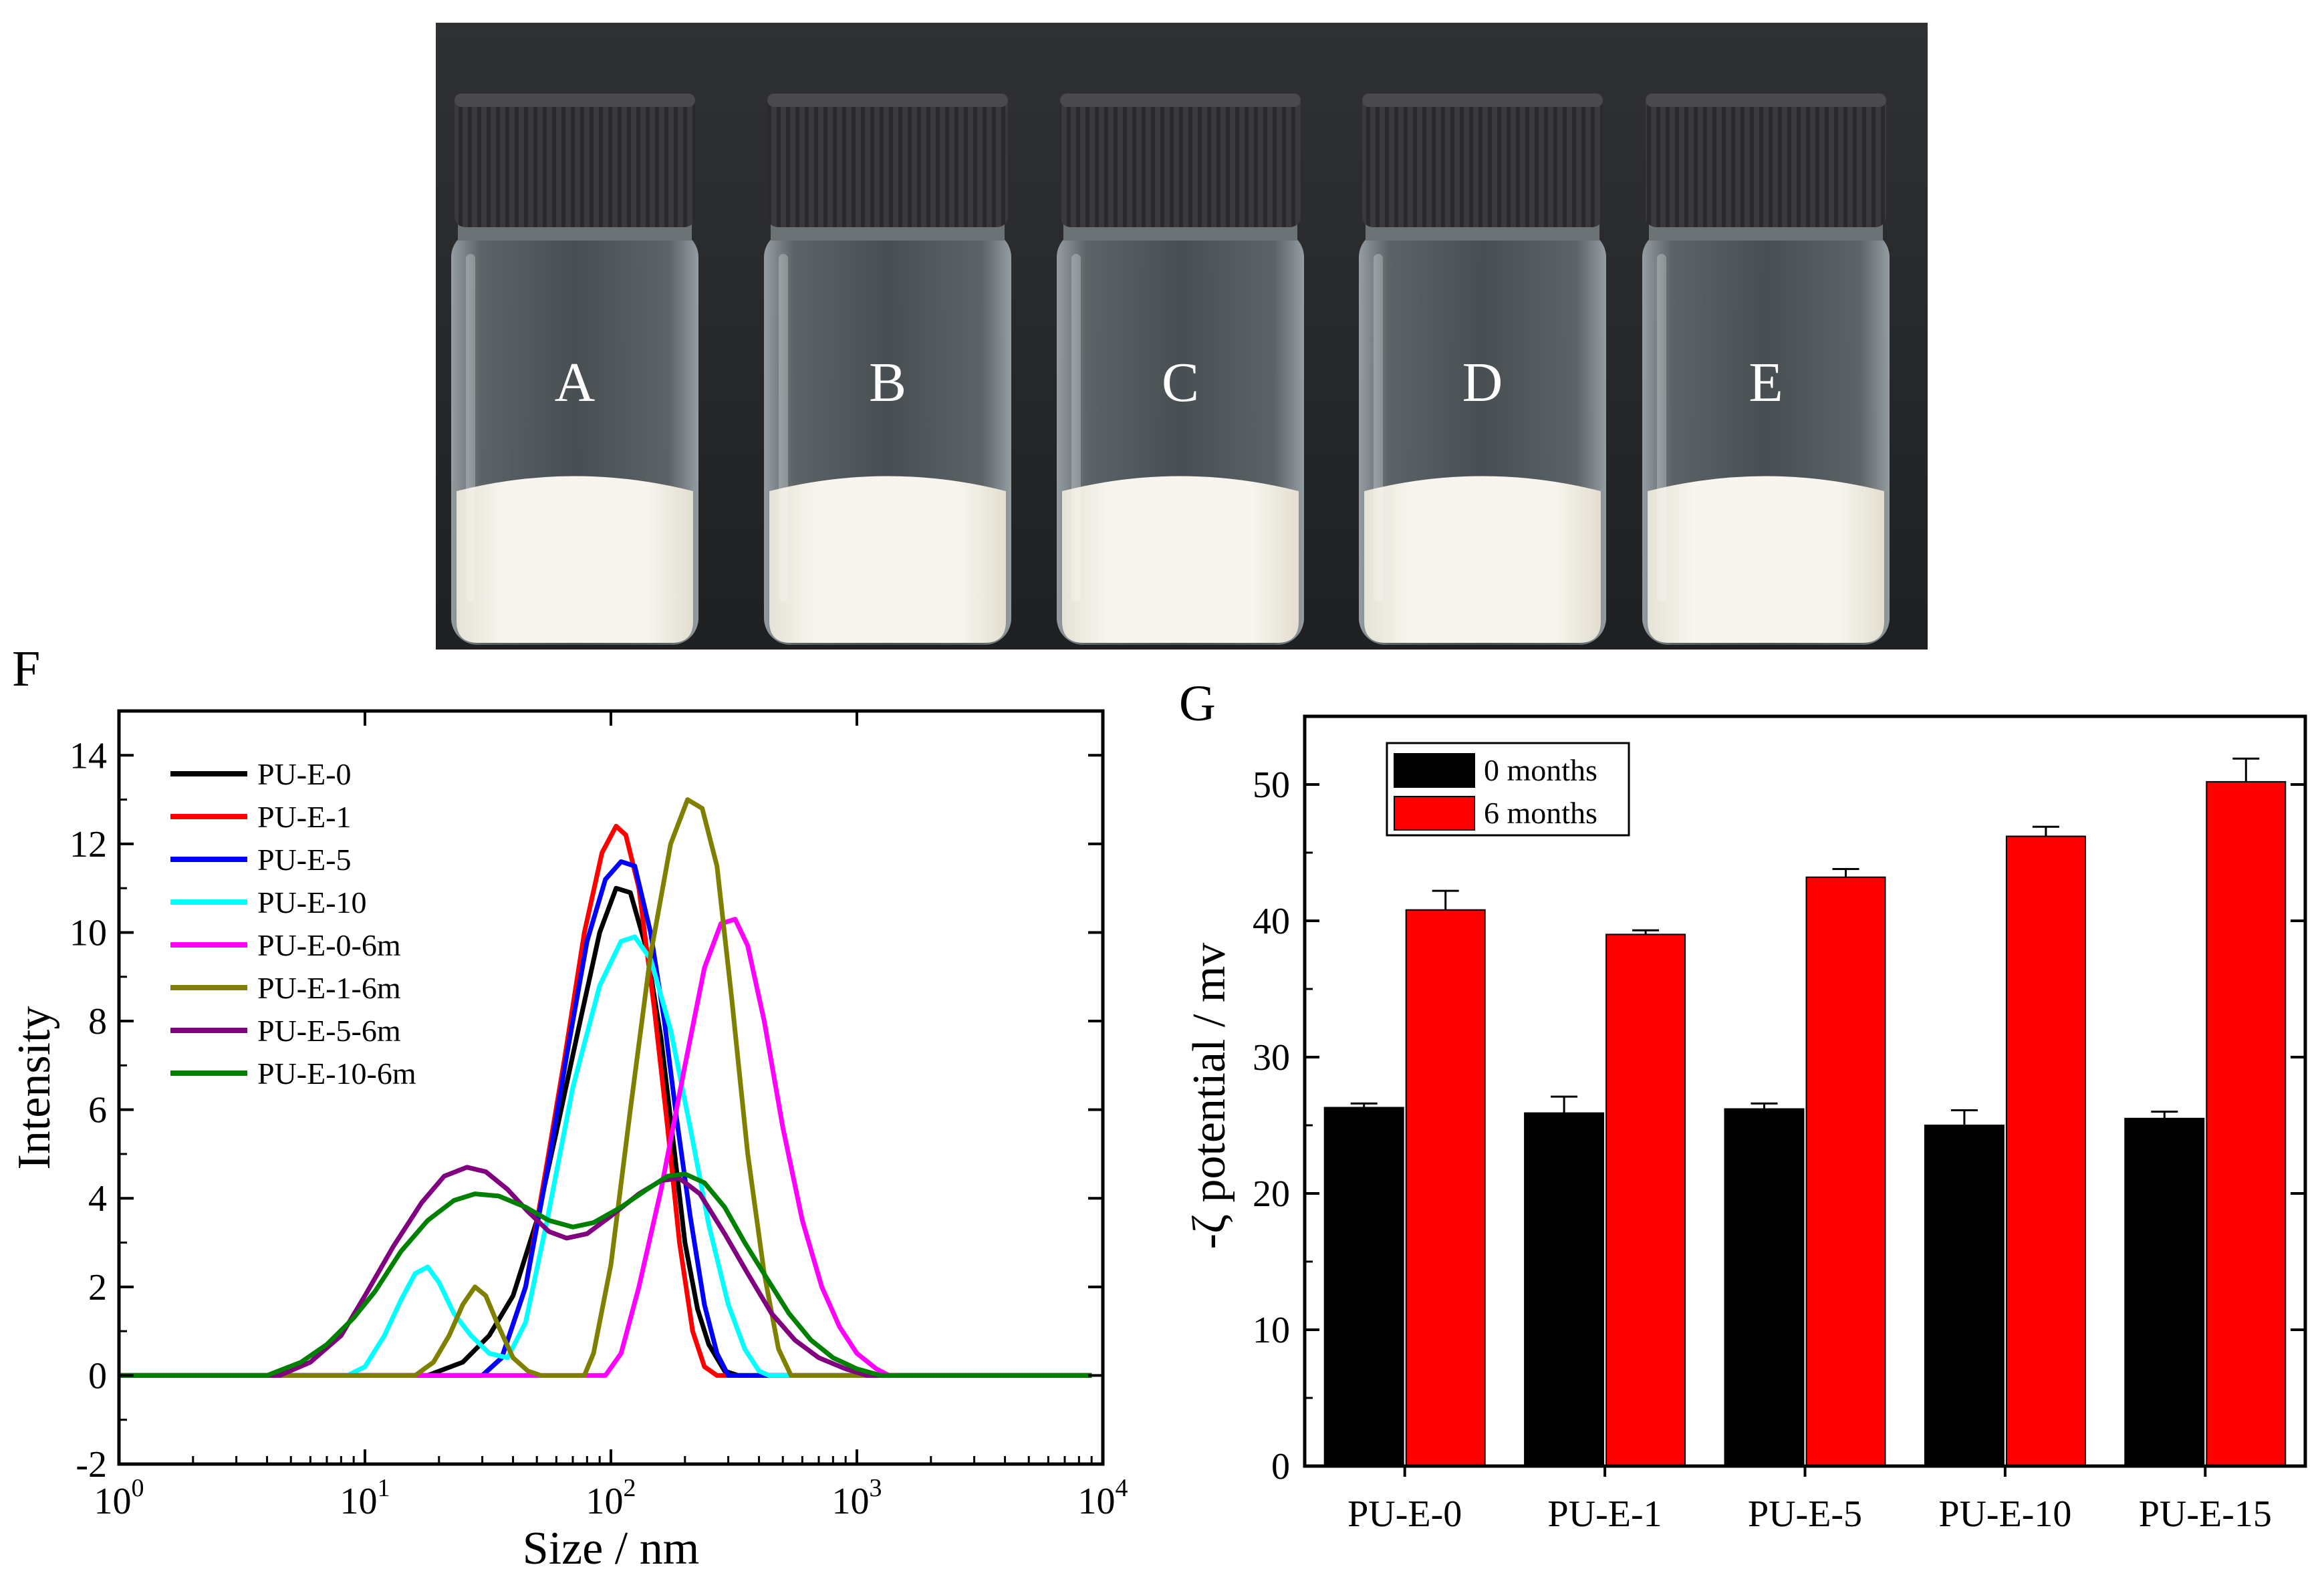 This screenshot has height=1575, width=2324. I want to click on legend-label-f: PU-E-5, so click(304, 860).